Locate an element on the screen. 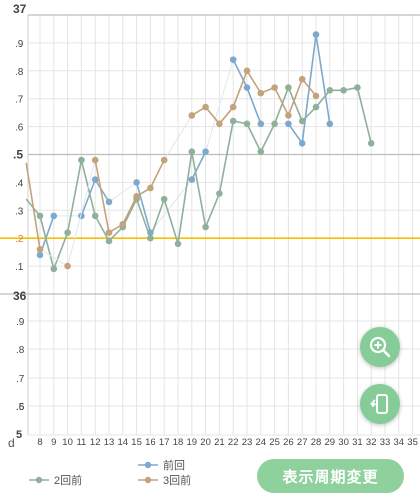 This screenshot has height=500, width=420. x-axis-prefix-label: d is located at coordinates (11, 443).